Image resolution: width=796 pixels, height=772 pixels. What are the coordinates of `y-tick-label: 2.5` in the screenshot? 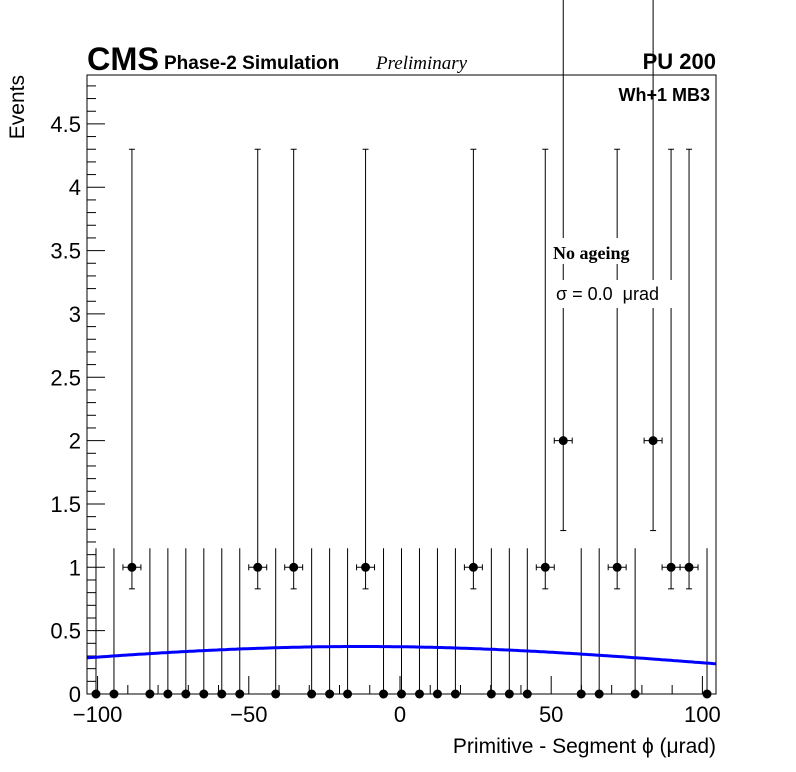 It's located at (65, 377).